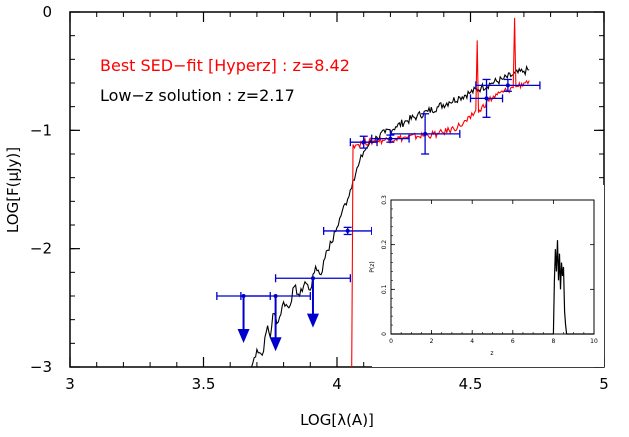 Image resolution: width=629 pixels, height=437 pixels. I want to click on inset-x-tick-label: 0, so click(391, 341).